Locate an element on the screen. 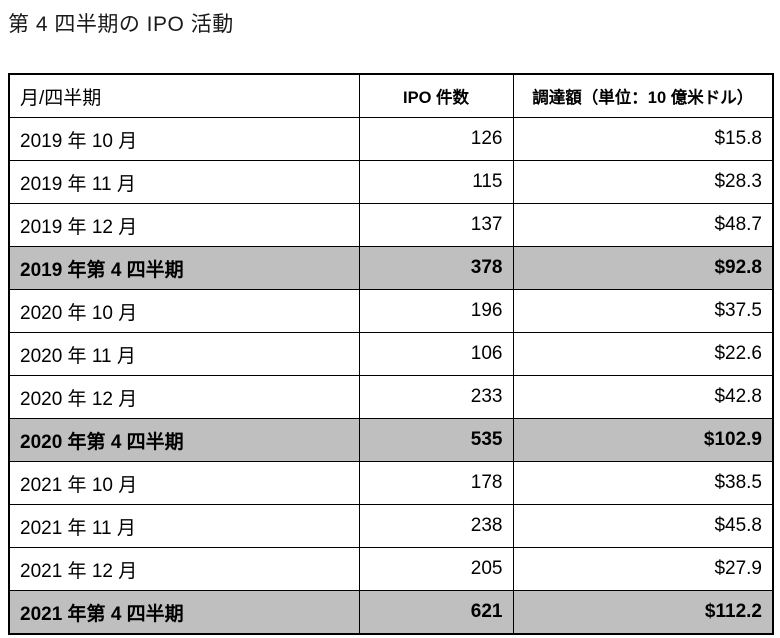  ipo-count-cell: 233 is located at coordinates (436, 397).